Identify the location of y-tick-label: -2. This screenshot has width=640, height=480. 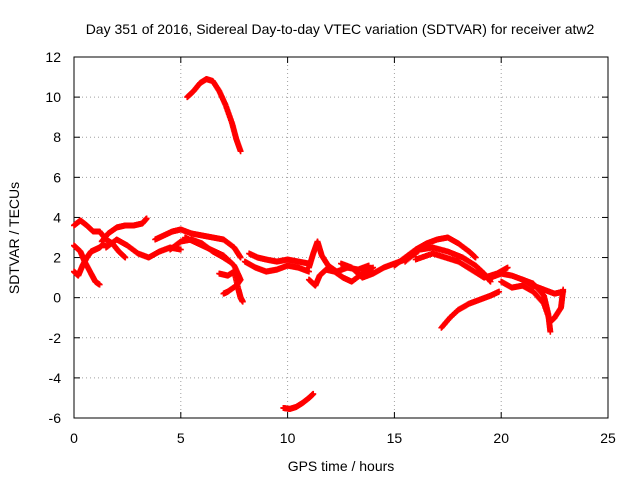
(55, 338).